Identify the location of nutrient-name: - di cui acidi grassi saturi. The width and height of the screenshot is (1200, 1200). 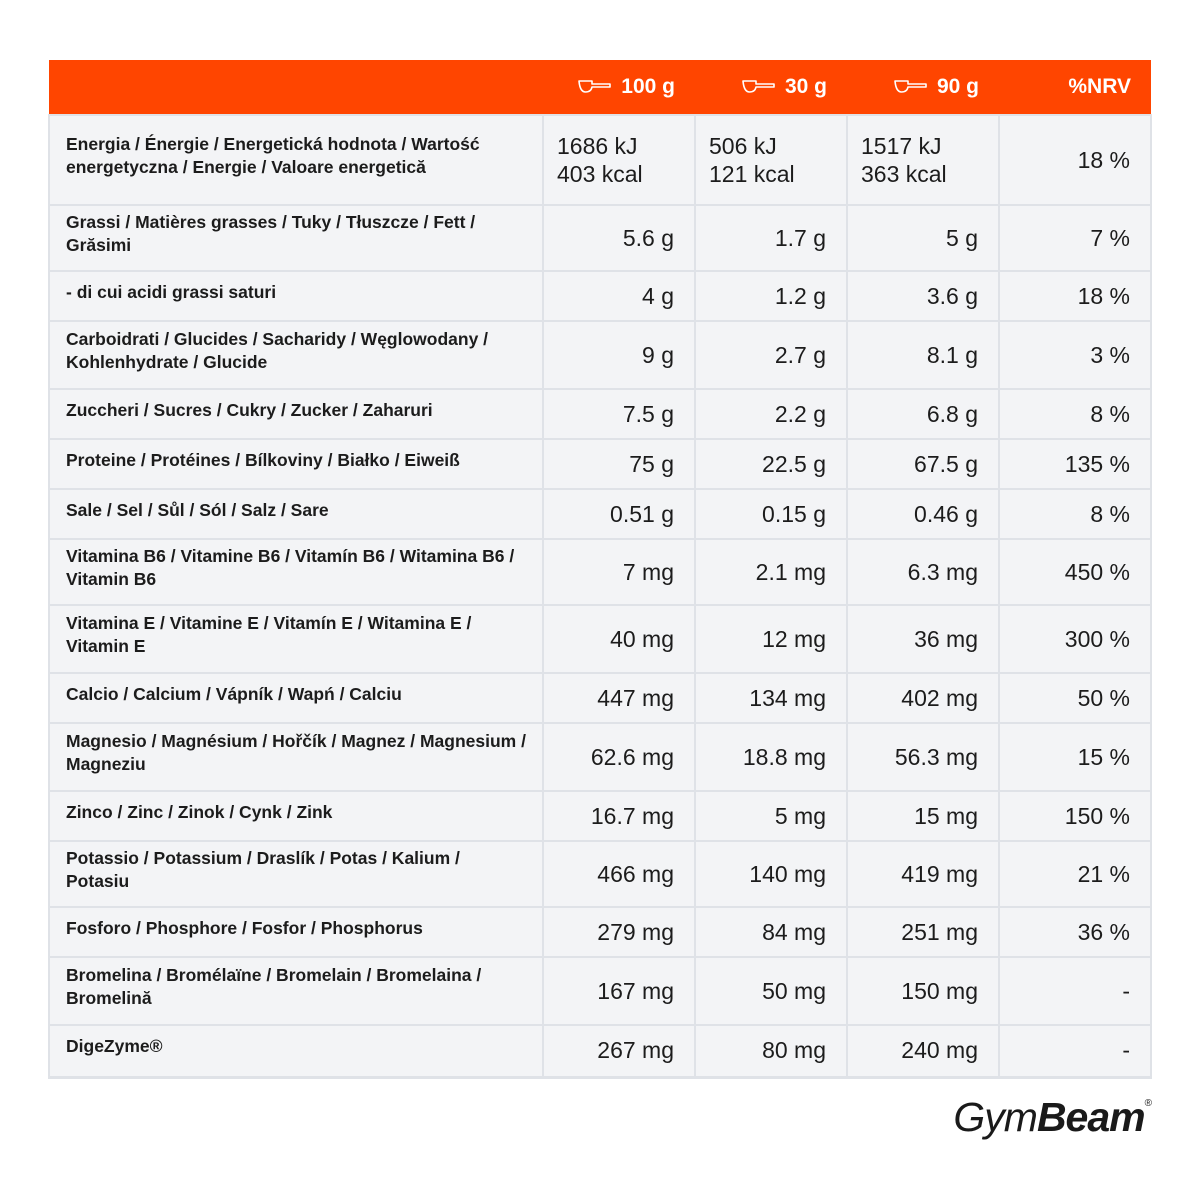
(296, 296).